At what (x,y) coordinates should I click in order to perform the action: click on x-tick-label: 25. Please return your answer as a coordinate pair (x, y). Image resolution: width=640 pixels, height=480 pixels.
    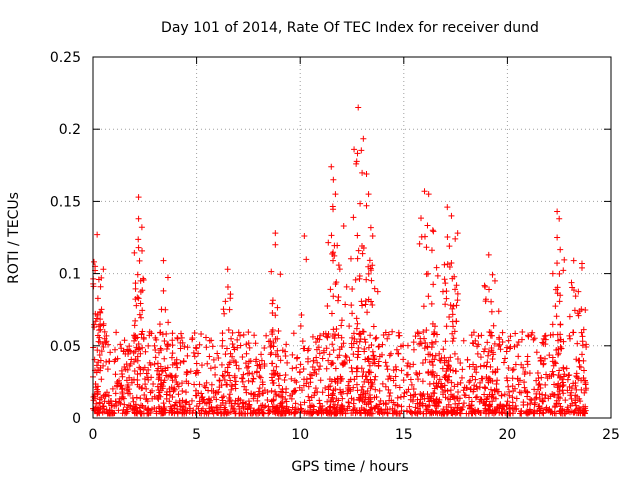
    Looking at the image, I should click on (611, 435).